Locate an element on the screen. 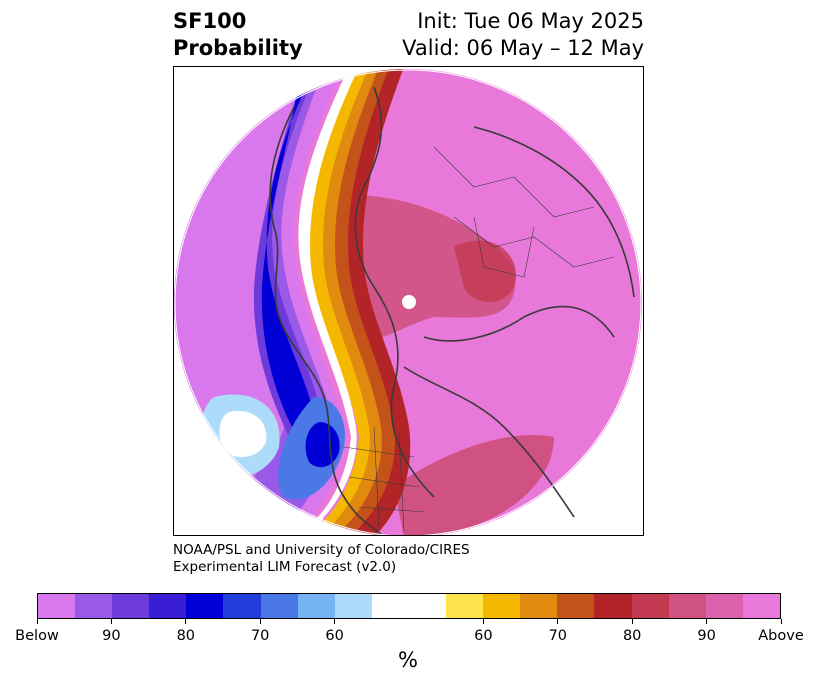 Image resolution: width=819 pixels, height=686 pixels. above-band-south is located at coordinates (474, 485).